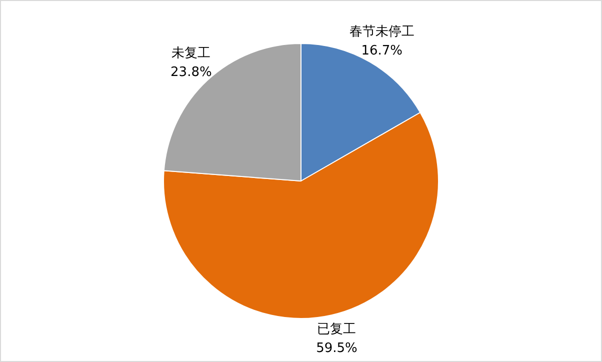 This screenshot has width=602, height=362. Describe the element at coordinates (337, 348) in the screenshot. I see `data-label: 59.5%` at that location.